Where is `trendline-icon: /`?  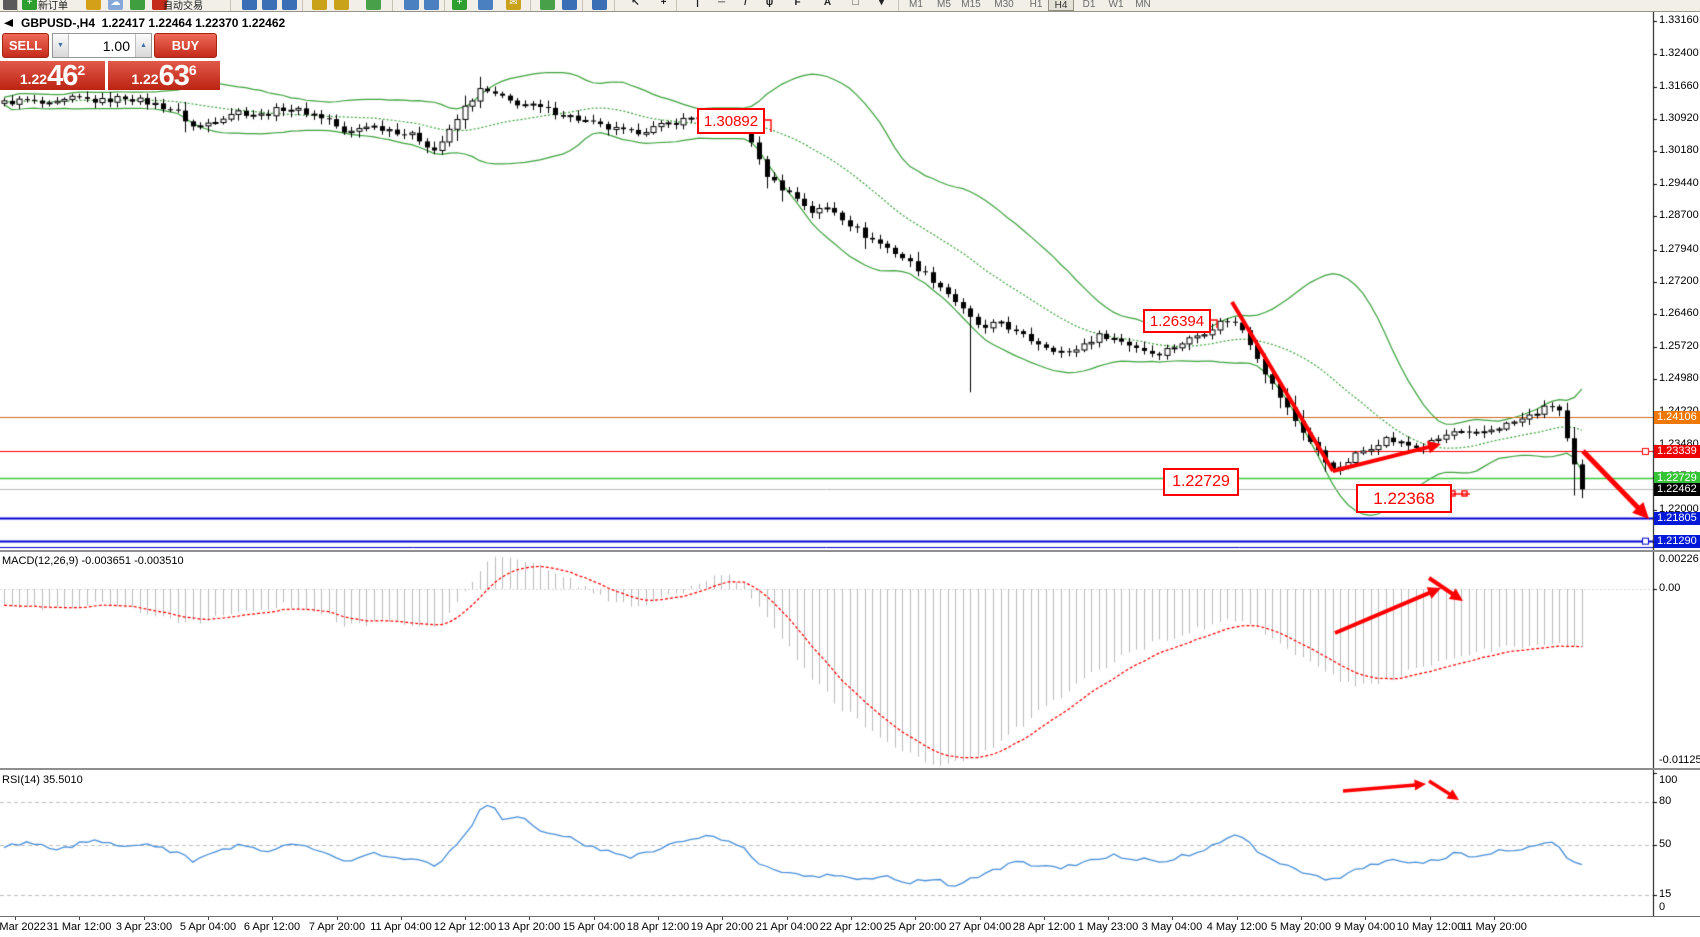
trendline-icon: / is located at coordinates (745, 4).